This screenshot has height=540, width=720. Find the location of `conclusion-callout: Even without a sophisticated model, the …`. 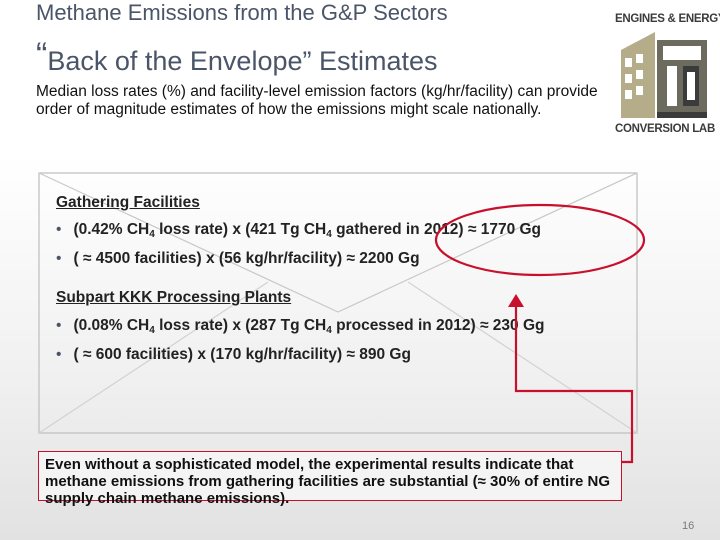

conclusion-callout: Even without a sophisticated model, the … is located at coordinates (330, 479).